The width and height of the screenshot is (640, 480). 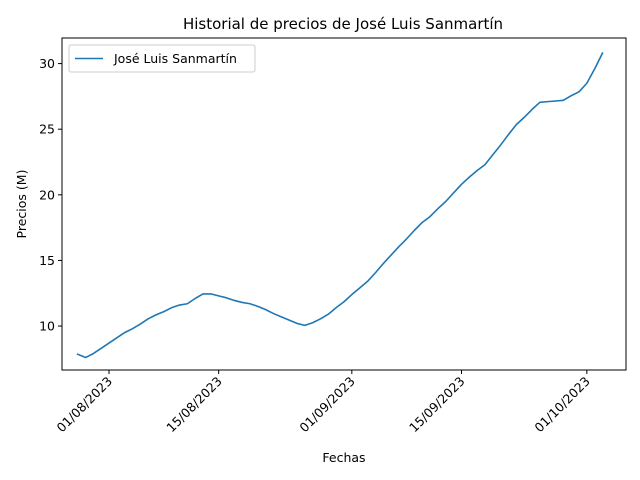 I want to click on legend: José Luis Sanmartín, so click(x=162, y=58).